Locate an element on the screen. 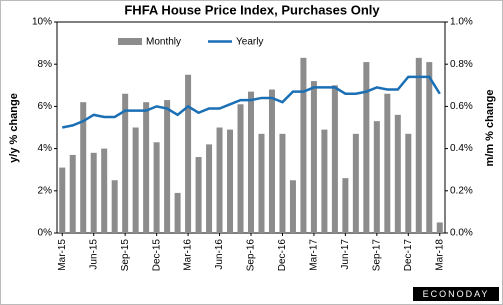 This screenshot has width=503, height=305. chart-title: FHFA House Price Index, Purchases Only is located at coordinates (252, 9).